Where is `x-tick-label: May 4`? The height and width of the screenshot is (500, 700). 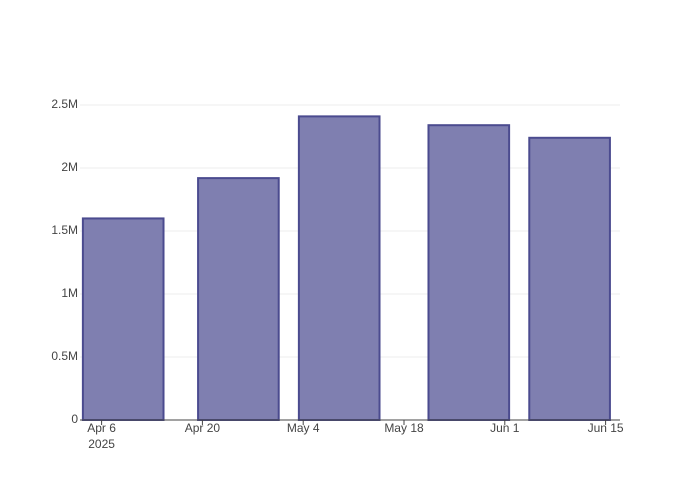
x-tick-label: May 4 is located at coordinates (303, 428).